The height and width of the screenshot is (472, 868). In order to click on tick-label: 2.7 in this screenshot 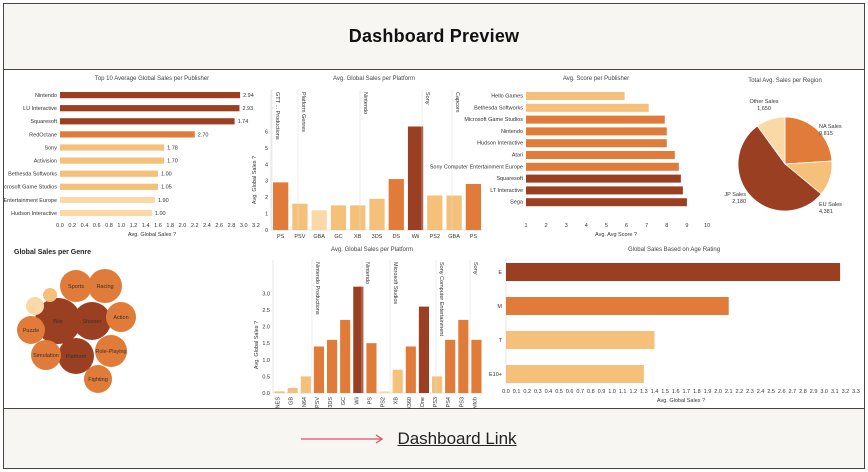, I will do `click(793, 392)`.